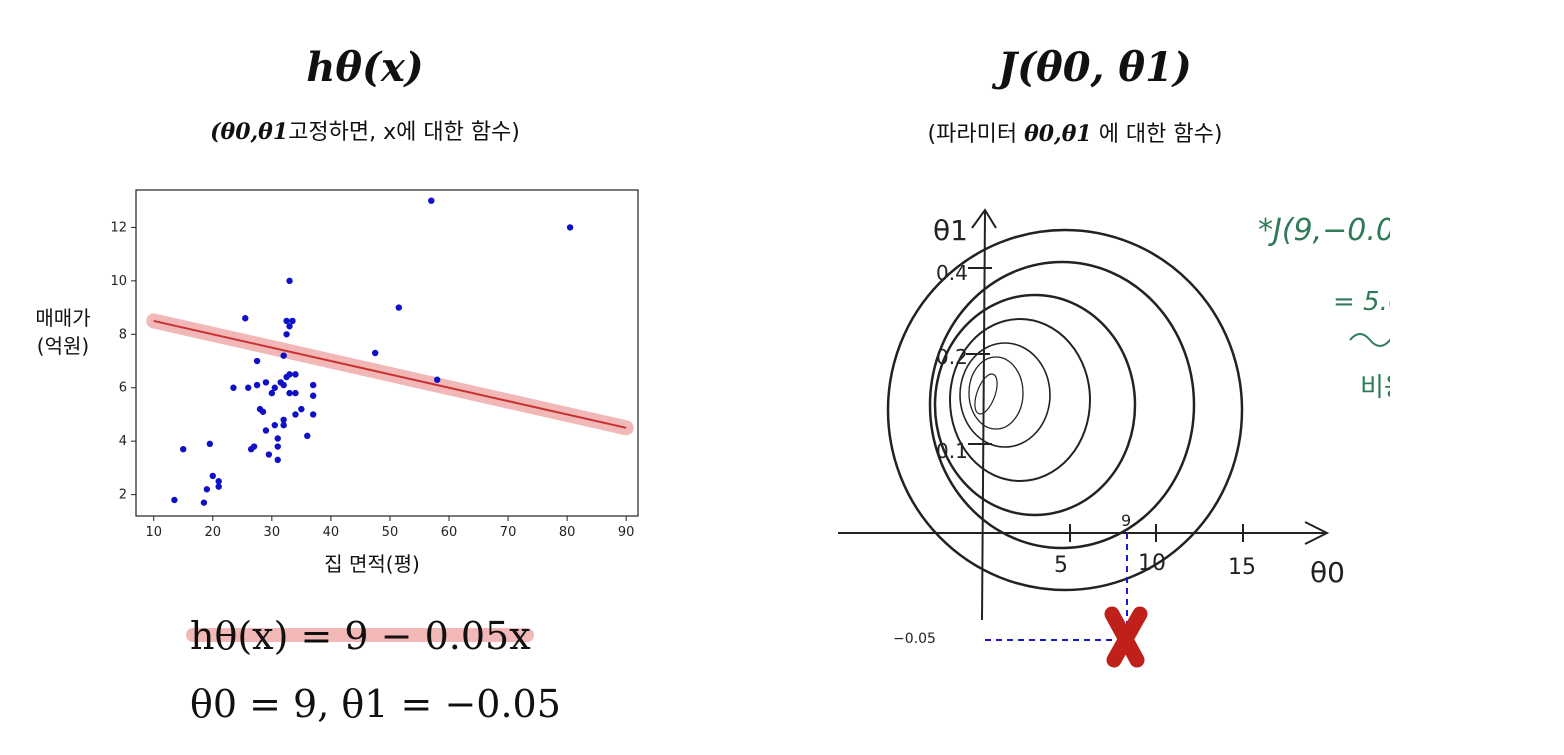 Image resolution: width=1564 pixels, height=755 pixels. What do you see at coordinates (272, 532) in the screenshot?
I see `x-tick-label: 30` at bounding box center [272, 532].